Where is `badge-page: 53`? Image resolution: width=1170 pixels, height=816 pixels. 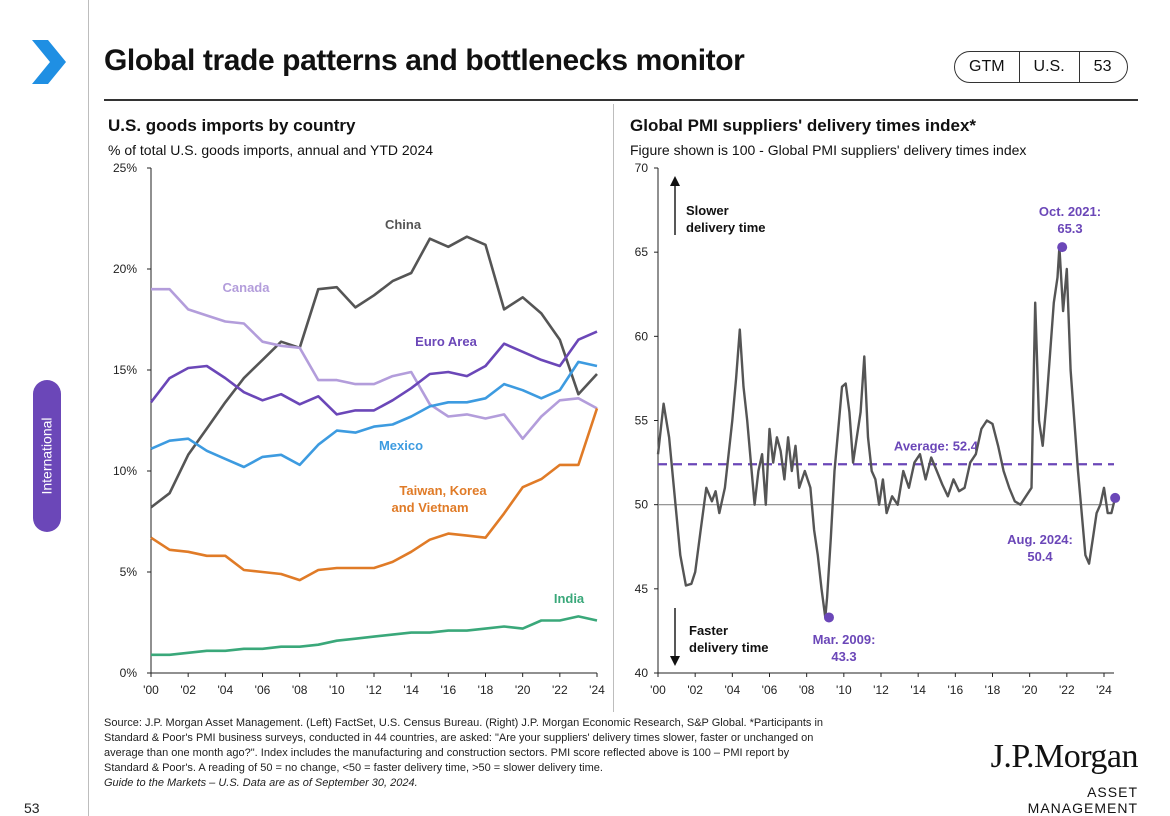
badge-page: 53 is located at coordinates (1102, 66).